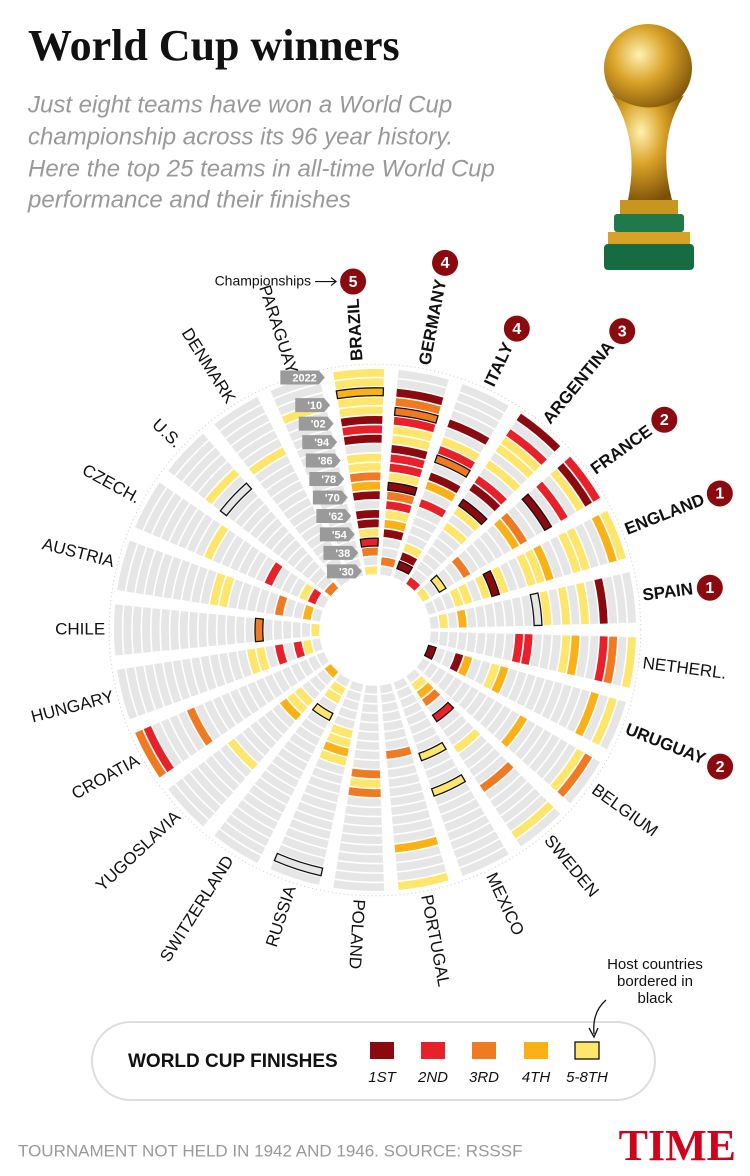  I want to click on team-label: FRANCE, so click(621, 449).